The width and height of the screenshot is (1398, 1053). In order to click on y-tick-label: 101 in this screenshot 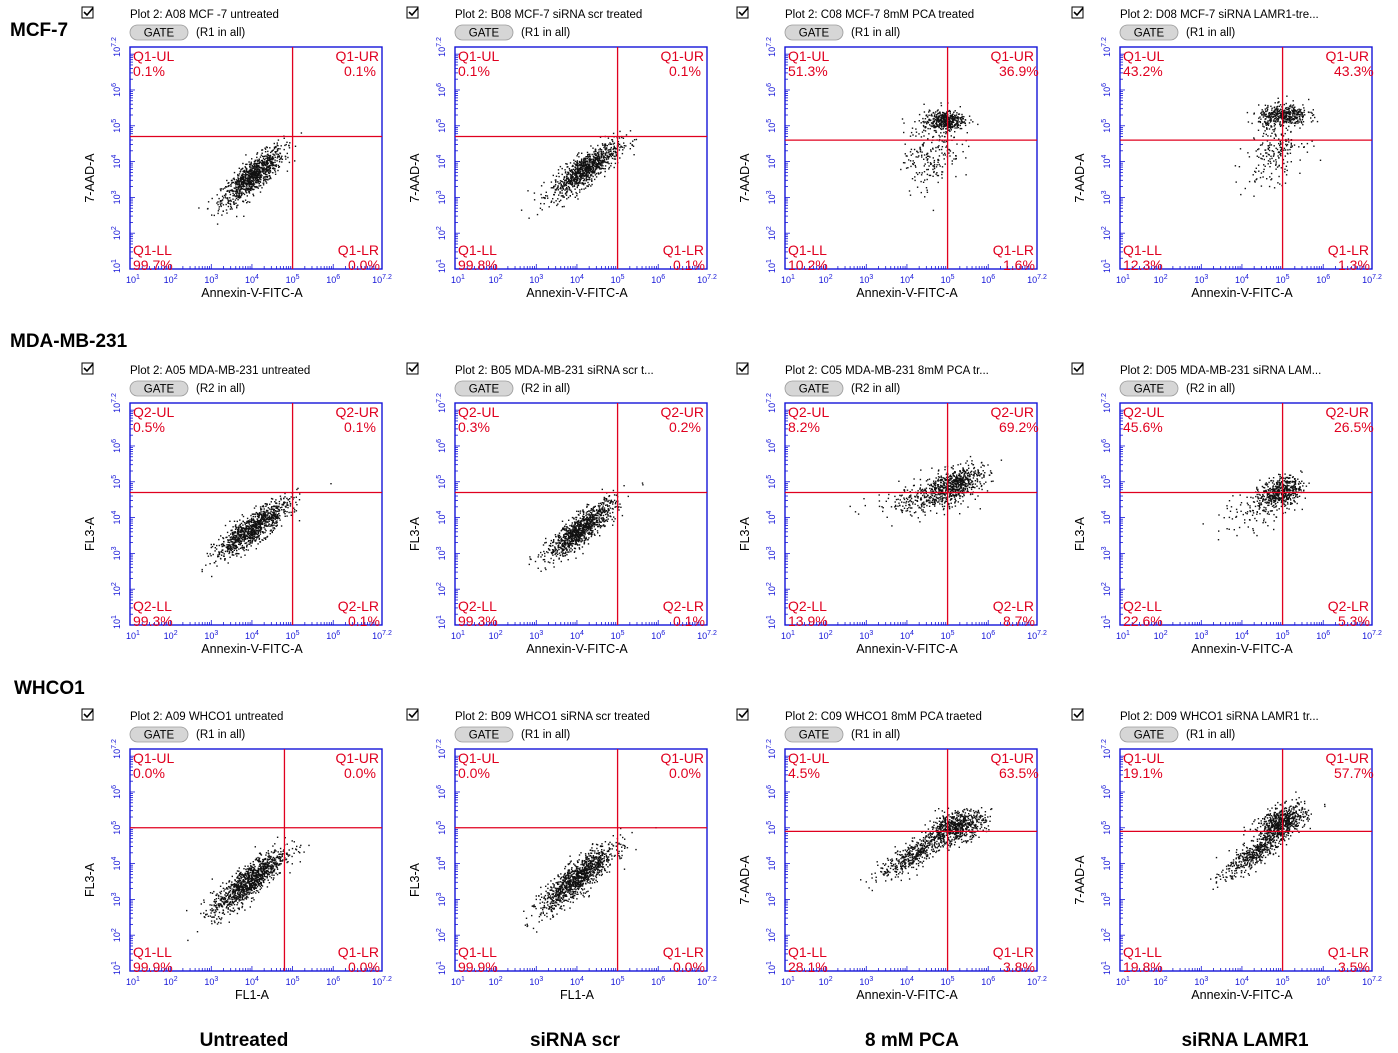, I will do `click(116, 622)`.